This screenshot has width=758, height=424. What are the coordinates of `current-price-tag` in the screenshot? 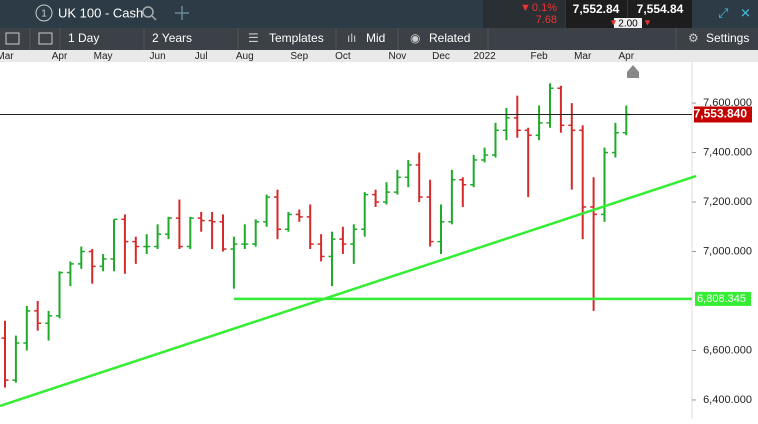 It's located at (723, 114).